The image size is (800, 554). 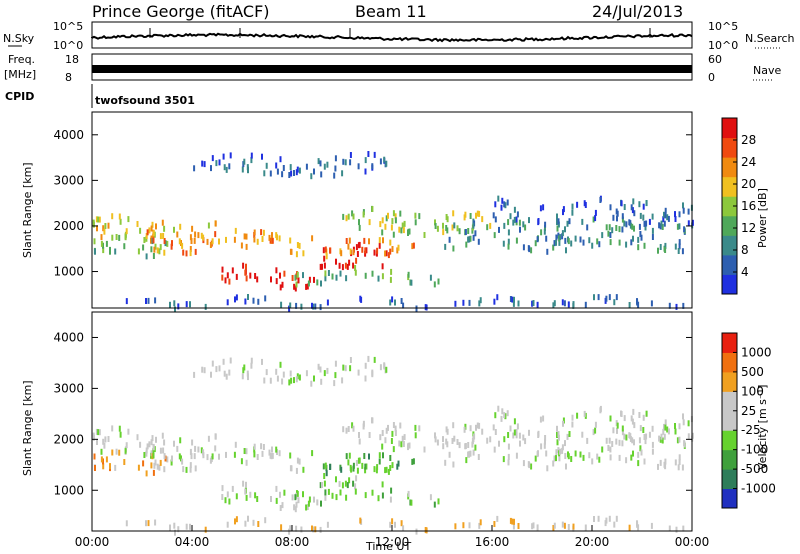 I want to click on y-tick-label: 1000, so click(x=68, y=490).